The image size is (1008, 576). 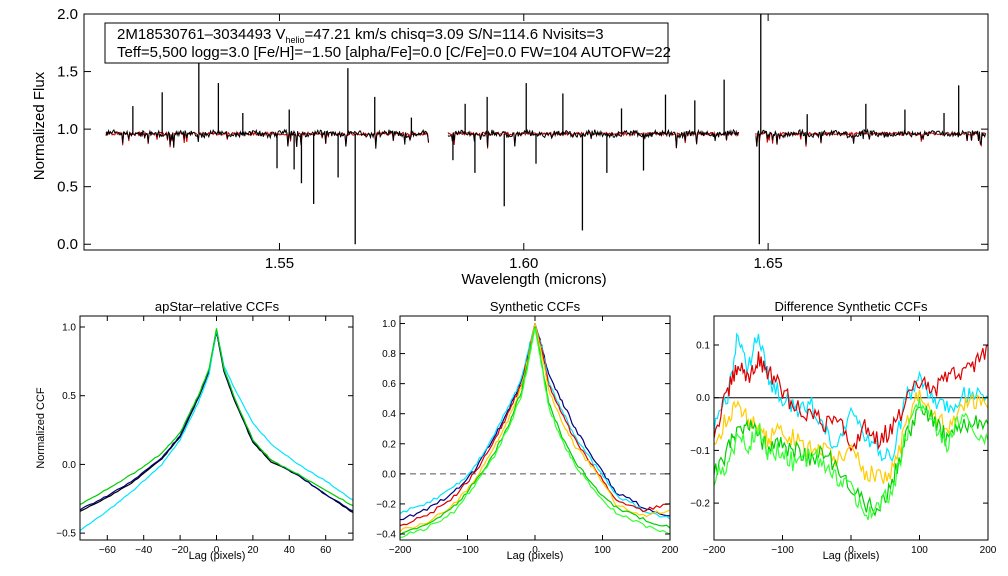 I want to click on x-tick-label: 60, so click(x=326, y=550).